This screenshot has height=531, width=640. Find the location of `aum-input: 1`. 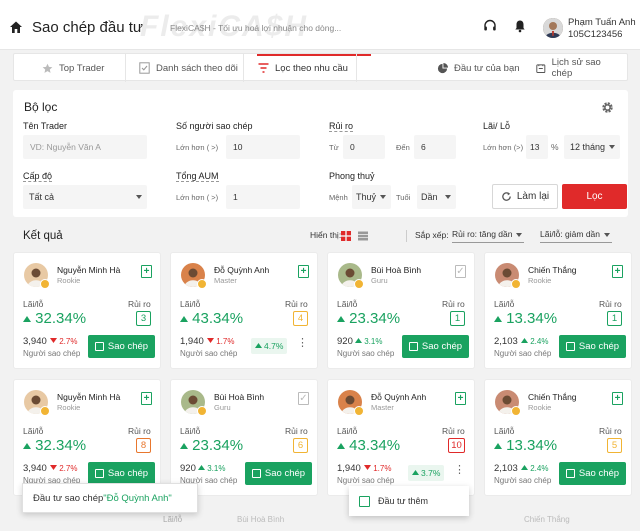

aum-input: 1 is located at coordinates (263, 197).